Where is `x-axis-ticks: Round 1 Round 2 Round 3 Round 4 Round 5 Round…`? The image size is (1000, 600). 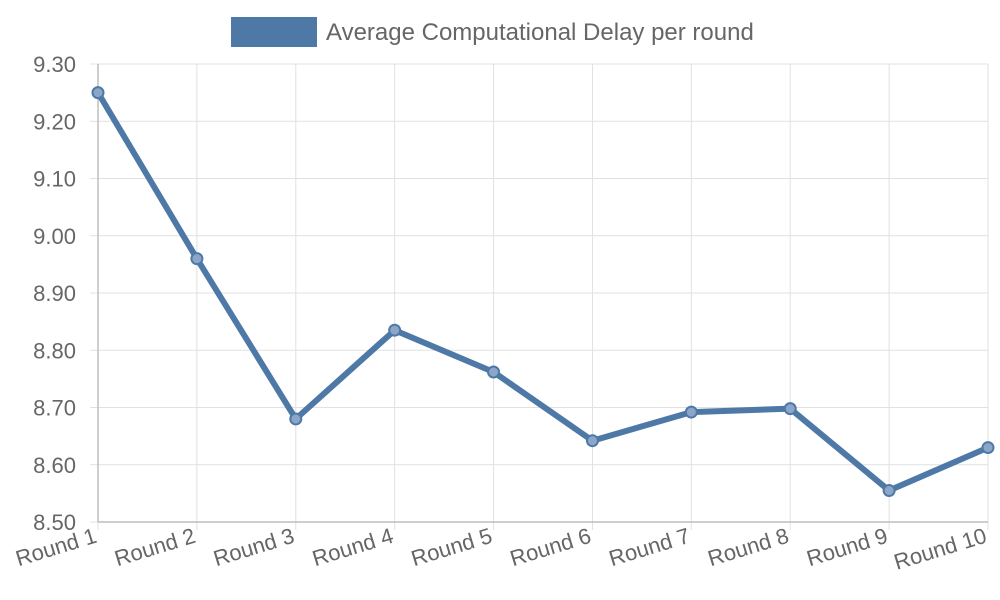
x-axis-ticks: Round 1 Round 2 Round 3 Round 4 Round 5 Round… is located at coordinates (501, 549).